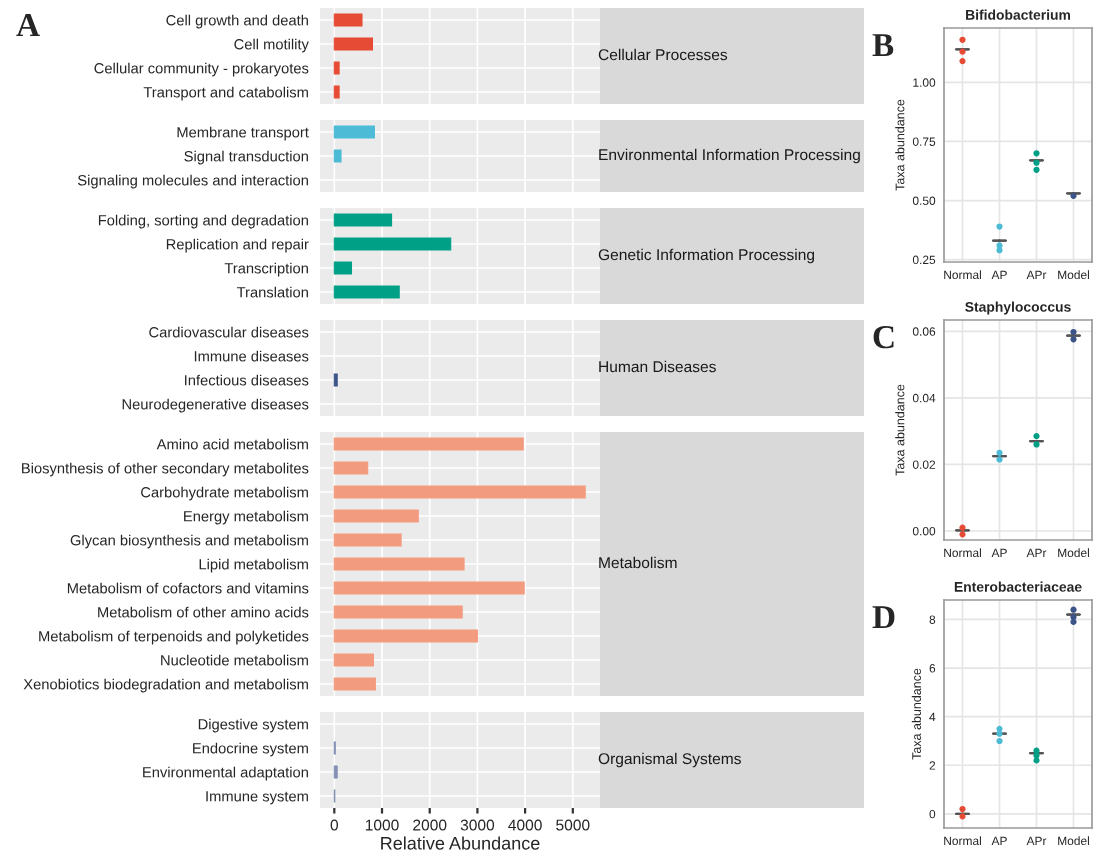 The width and height of the screenshot is (1100, 862). I want to click on text: D, so click(883, 617).